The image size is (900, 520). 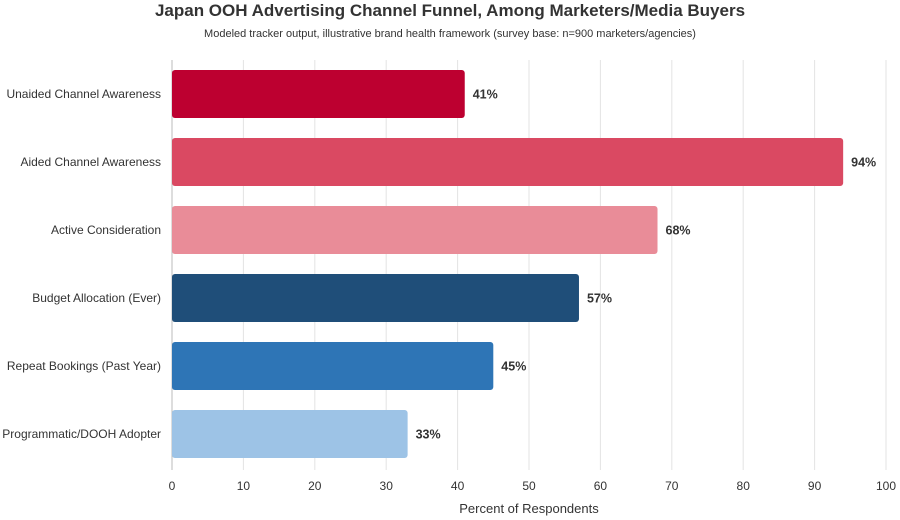 What do you see at coordinates (744, 486) in the screenshot?
I see `x-tick-label: 80` at bounding box center [744, 486].